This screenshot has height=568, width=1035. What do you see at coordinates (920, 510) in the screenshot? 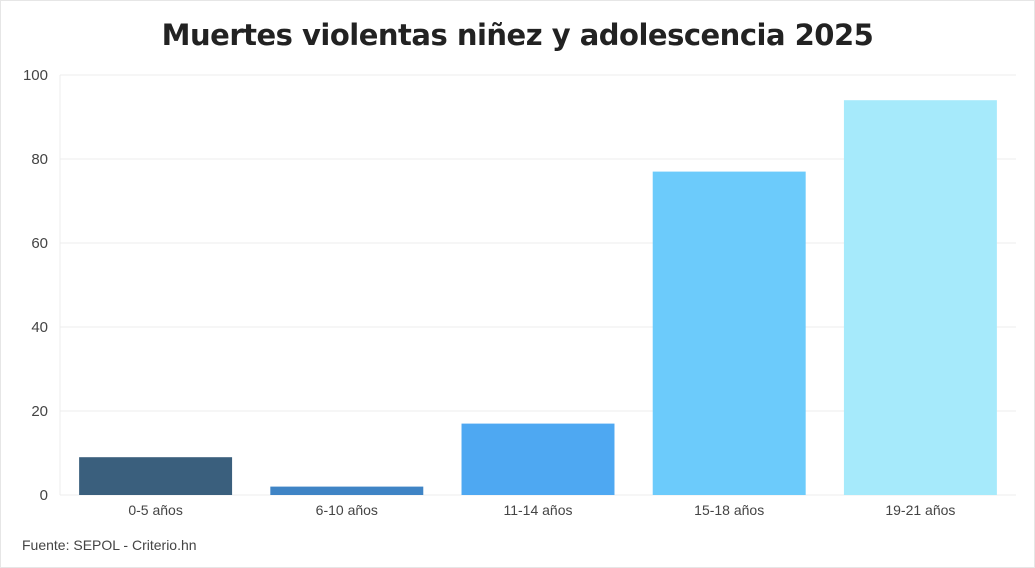
I see `x-tick-label: 19-21 años` at bounding box center [920, 510].